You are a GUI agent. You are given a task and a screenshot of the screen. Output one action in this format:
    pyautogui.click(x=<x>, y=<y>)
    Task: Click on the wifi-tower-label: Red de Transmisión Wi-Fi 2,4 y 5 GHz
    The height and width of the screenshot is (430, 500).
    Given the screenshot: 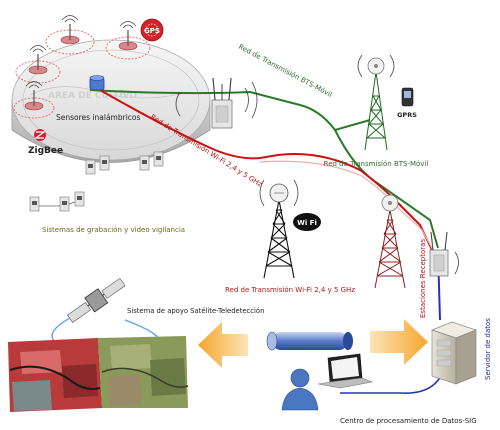 What is the action you would take?
    pyautogui.click(x=290, y=290)
    